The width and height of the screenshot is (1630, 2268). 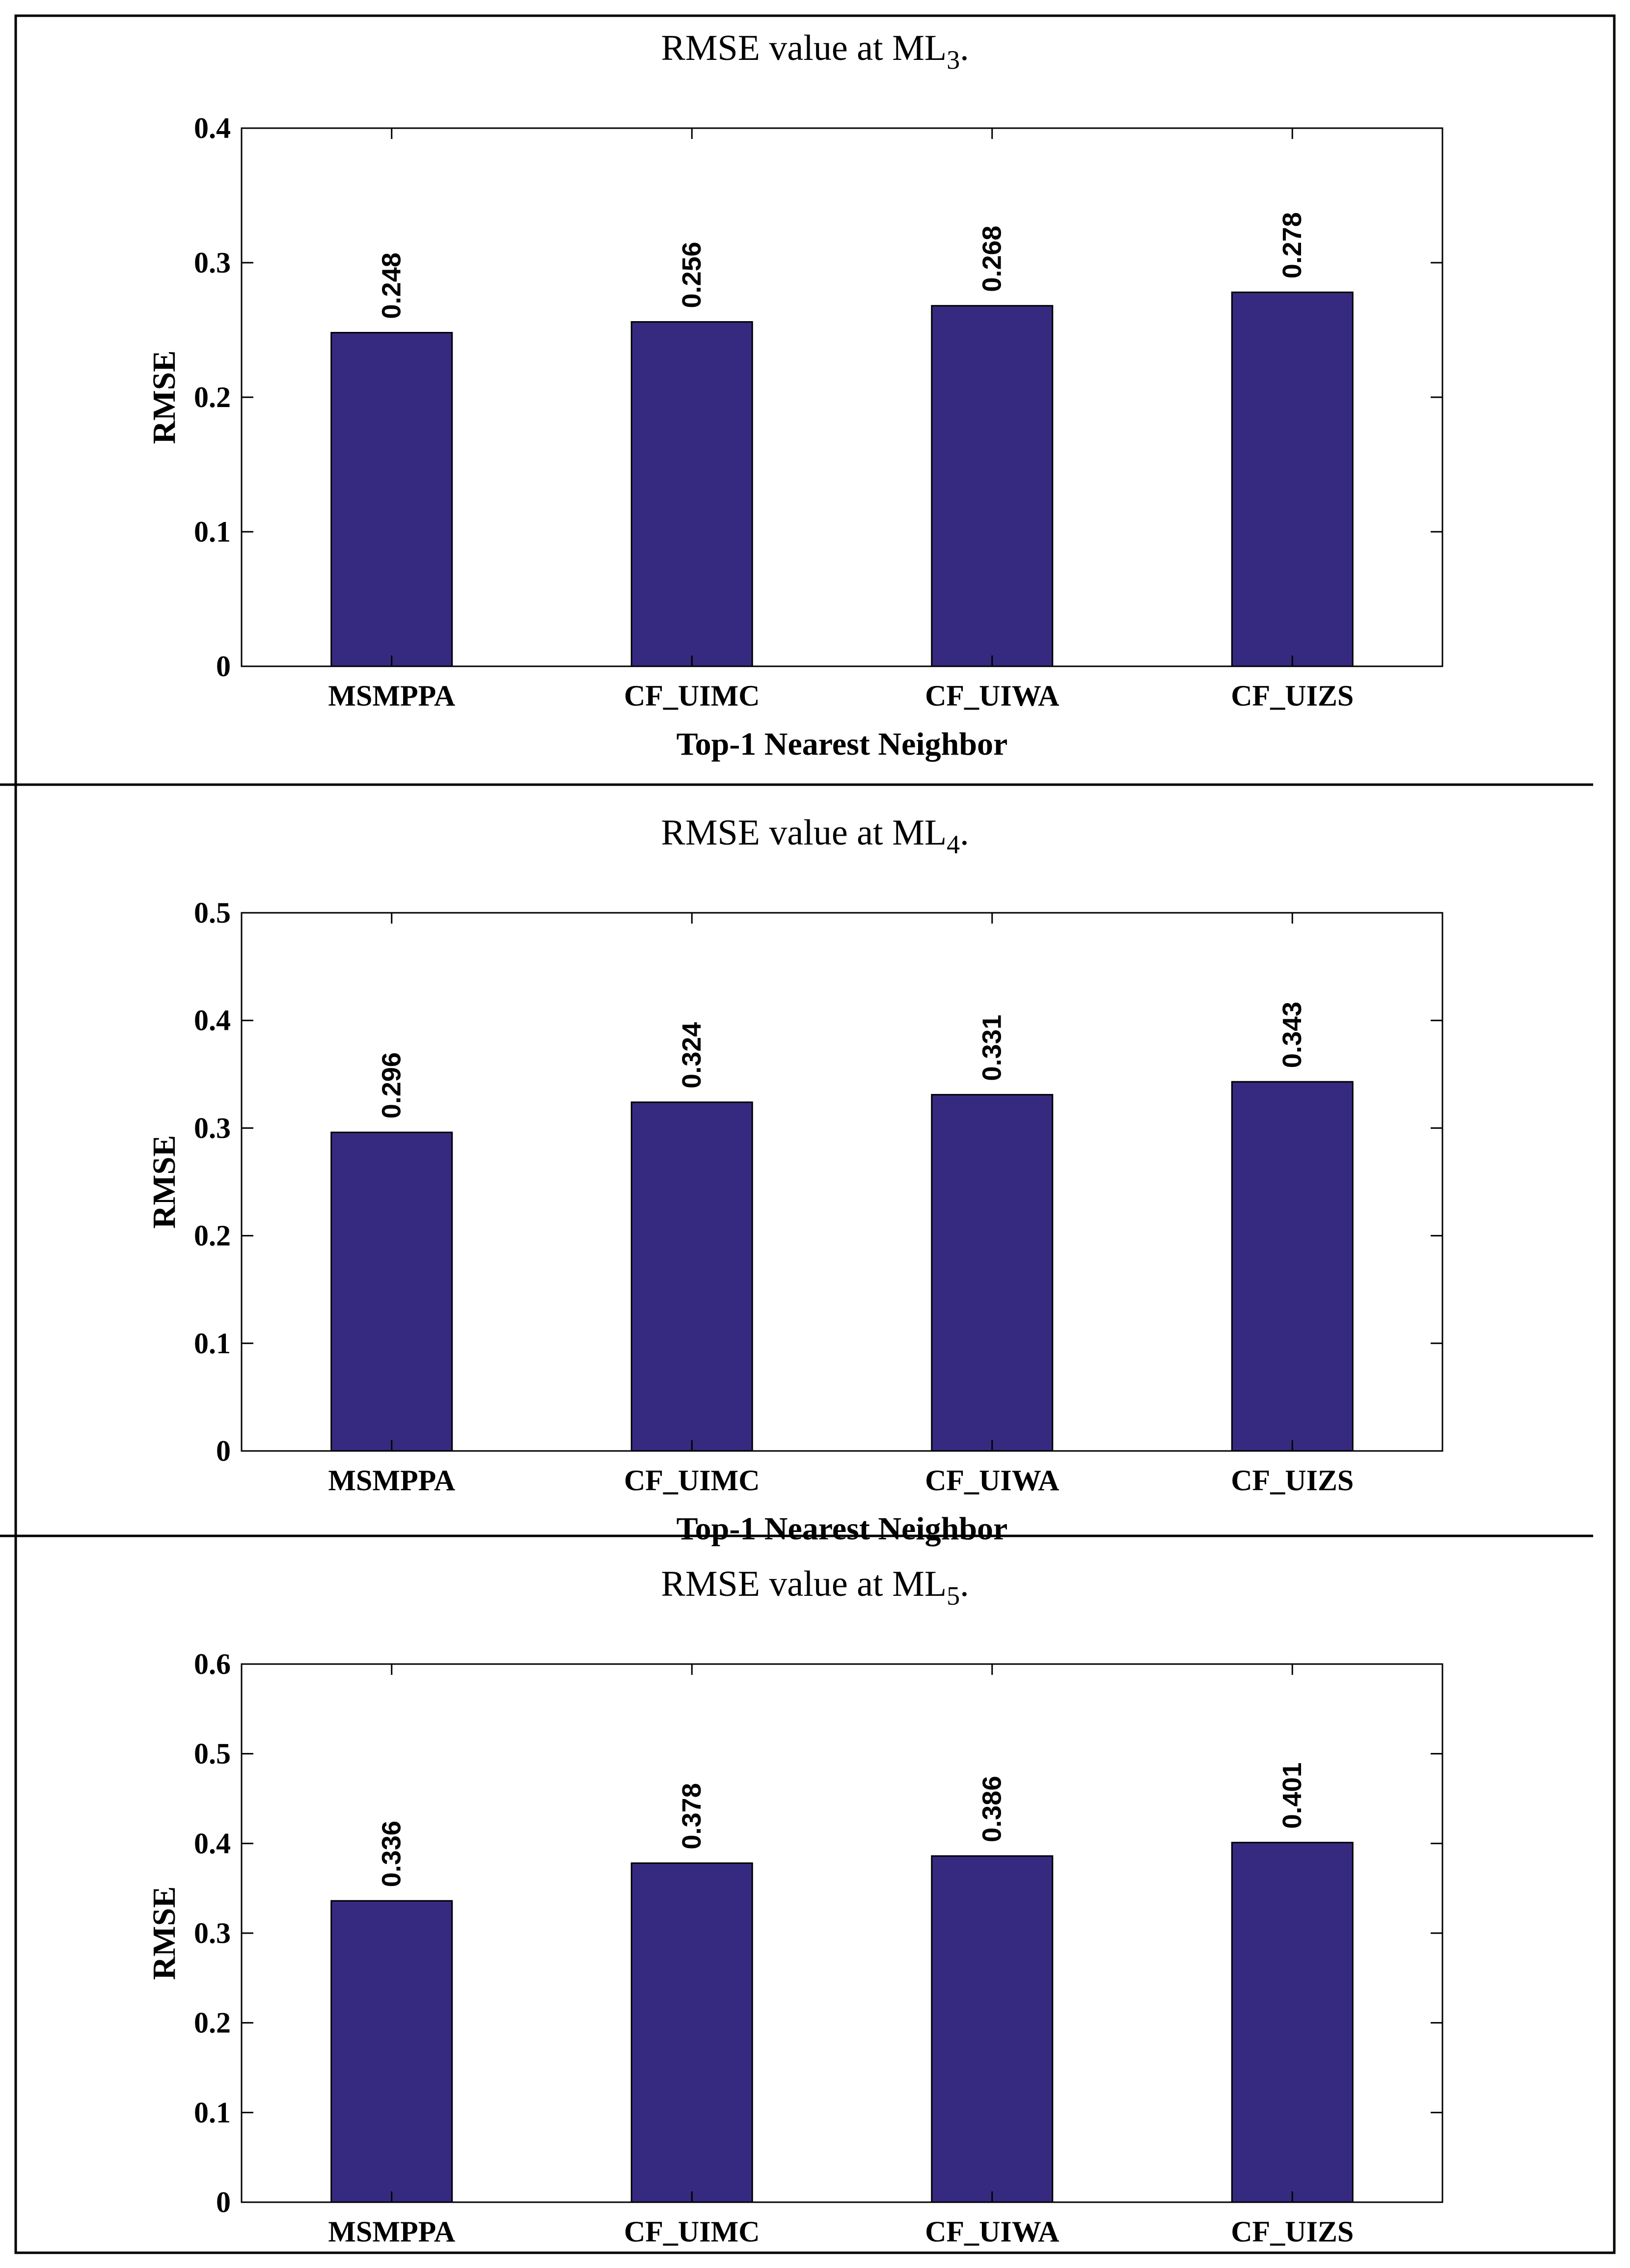 What do you see at coordinates (691, 1816) in the screenshot?
I see `bar-value-label: 0.378` at bounding box center [691, 1816].